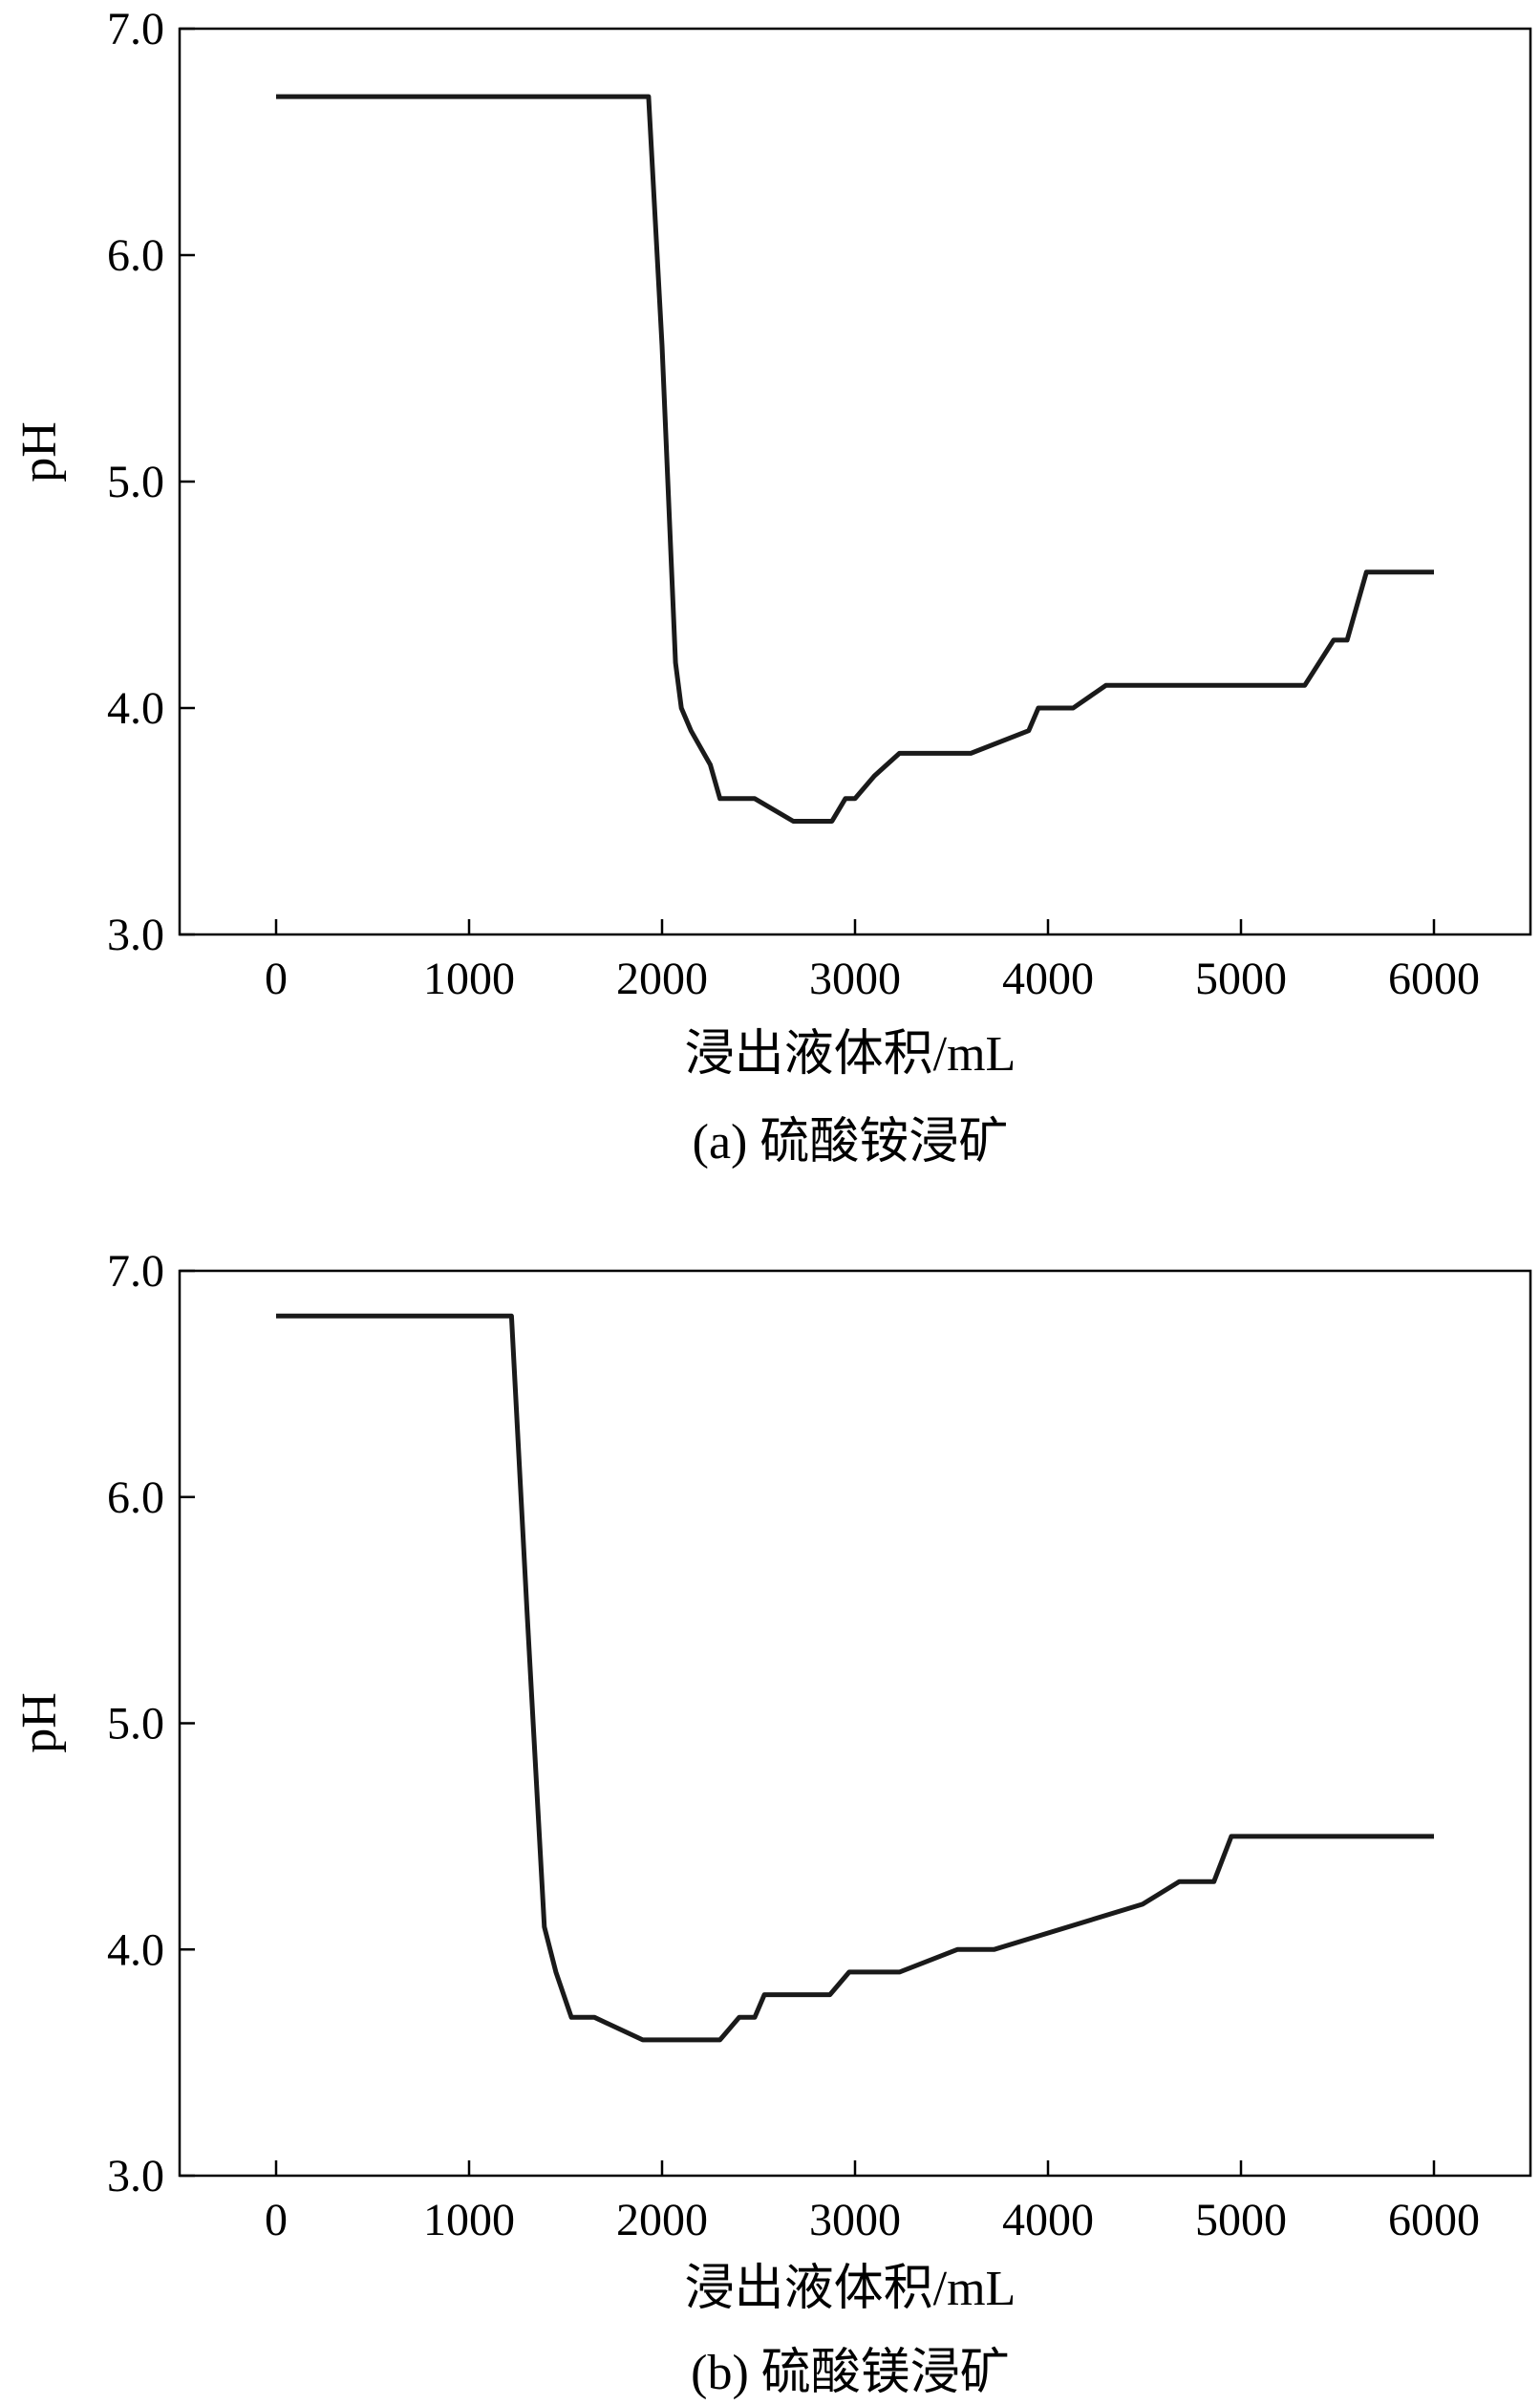 The height and width of the screenshot is (2405, 1540). I want to click on panel-a-x-tick-labels: 0 1000 2000 3000 4000 5000 6000, so click(872, 979).